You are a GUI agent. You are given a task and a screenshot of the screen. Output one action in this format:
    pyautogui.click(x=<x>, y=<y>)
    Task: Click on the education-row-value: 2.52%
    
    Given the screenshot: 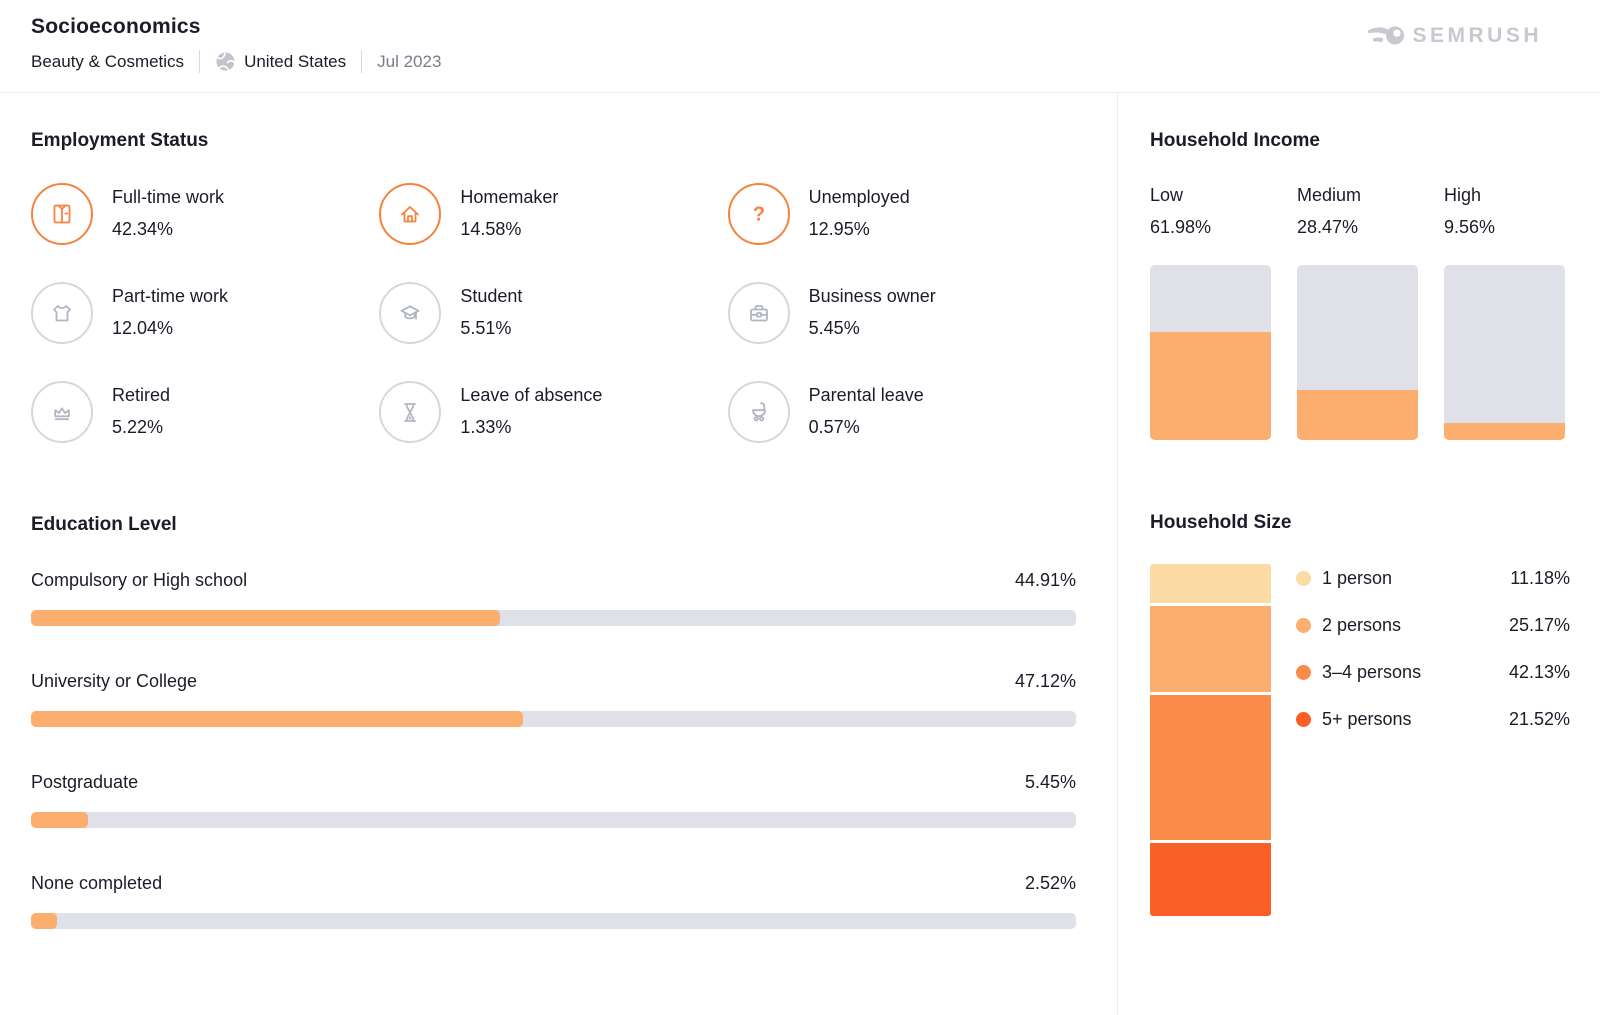 What is the action you would take?
    pyautogui.click(x=1050, y=883)
    